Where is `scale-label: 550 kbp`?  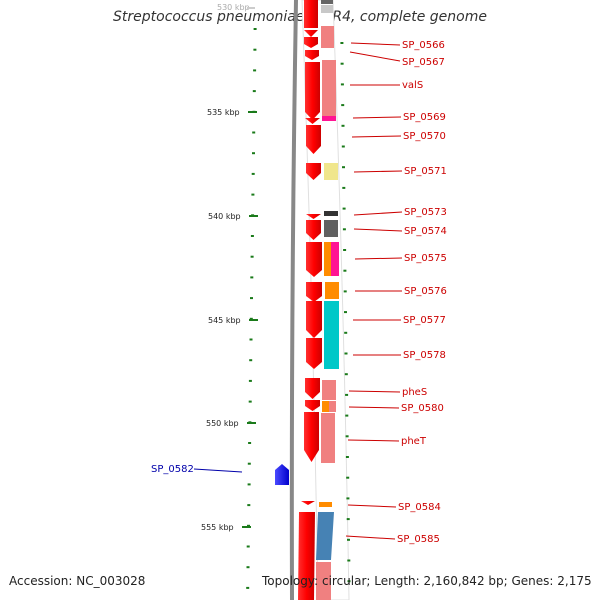 scale-label: 550 kbp is located at coordinates (222, 423).